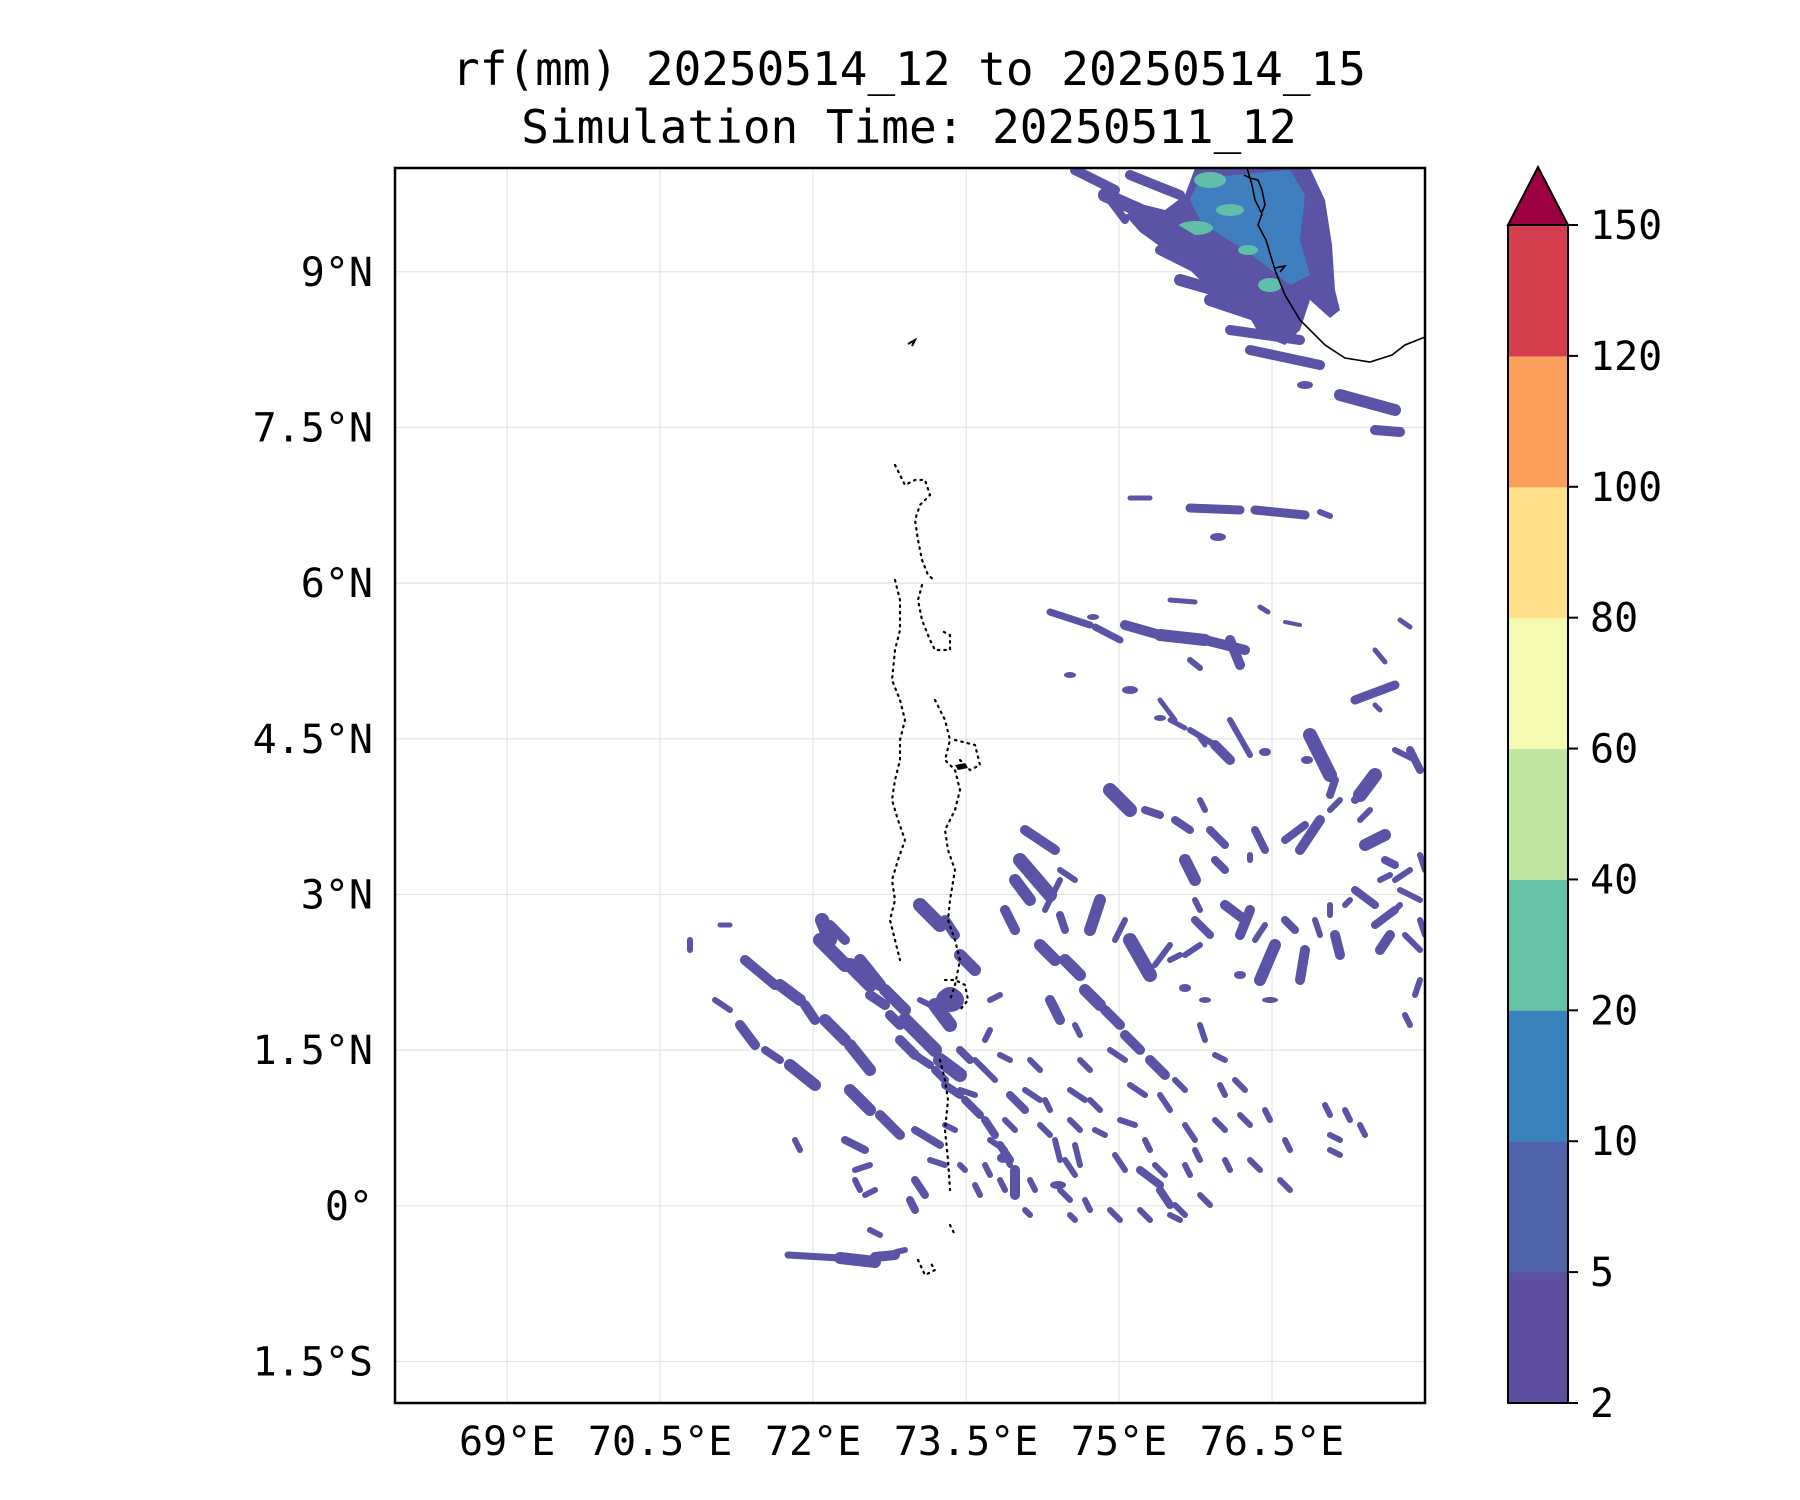 The height and width of the screenshot is (1500, 1800). I want to click on lat-tick-label: 4.5°N, so click(313, 740).